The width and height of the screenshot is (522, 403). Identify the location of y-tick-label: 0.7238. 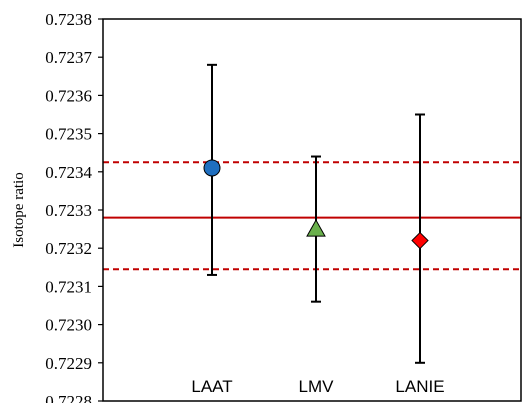
(68, 19).